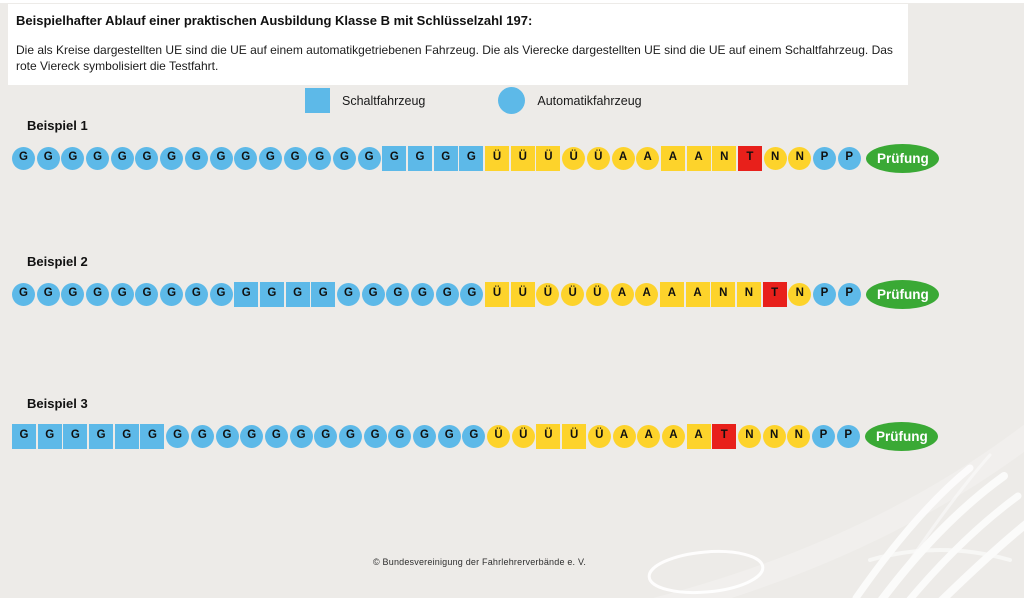 This screenshot has height=615, width=1024. I want to click on legend-item-automatikfahrzeug: Automatikfahrzeug, so click(570, 100).